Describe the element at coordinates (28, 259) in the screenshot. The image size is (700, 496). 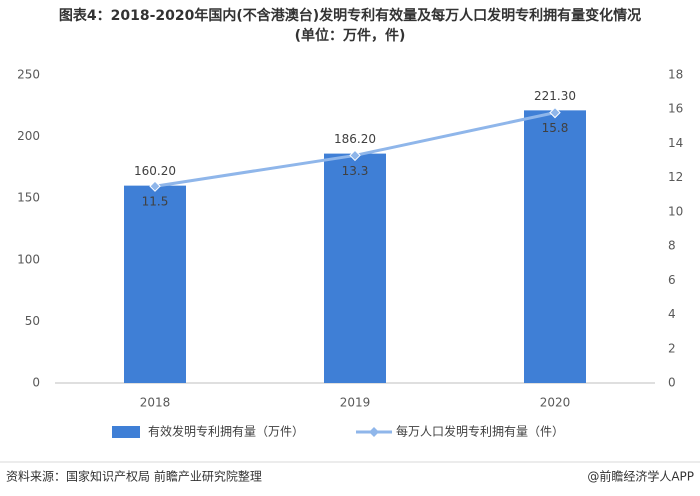
I see `y-tick-label: 100` at that location.